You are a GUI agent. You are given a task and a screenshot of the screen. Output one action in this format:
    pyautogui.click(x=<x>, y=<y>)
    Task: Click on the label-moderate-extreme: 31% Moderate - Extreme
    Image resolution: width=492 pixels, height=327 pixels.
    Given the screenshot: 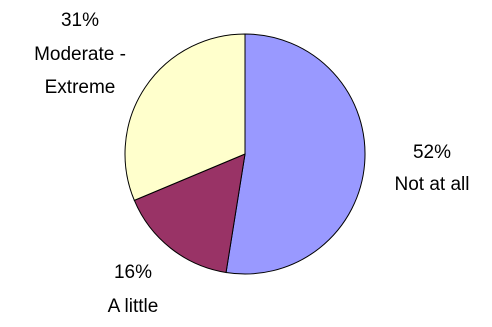 What is the action you would take?
    pyautogui.click(x=80, y=54)
    